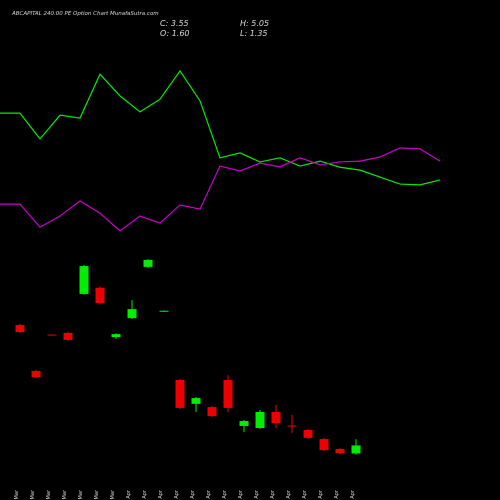 Image resolution: width=500 pixels, height=500 pixels. I want to click on open-summary: O: 1.60, so click(175, 33).